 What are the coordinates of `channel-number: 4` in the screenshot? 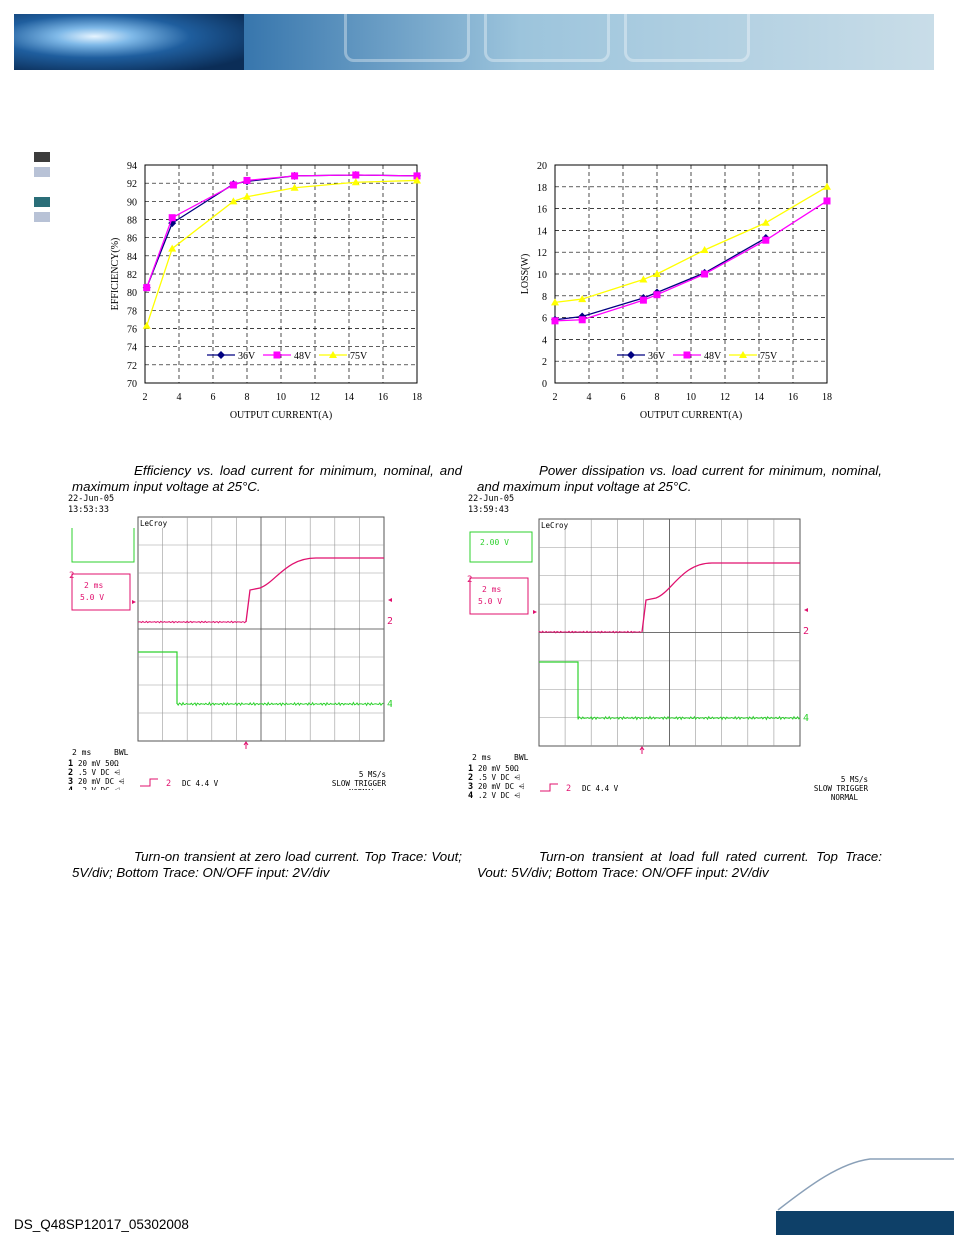 It's located at (470, 796).